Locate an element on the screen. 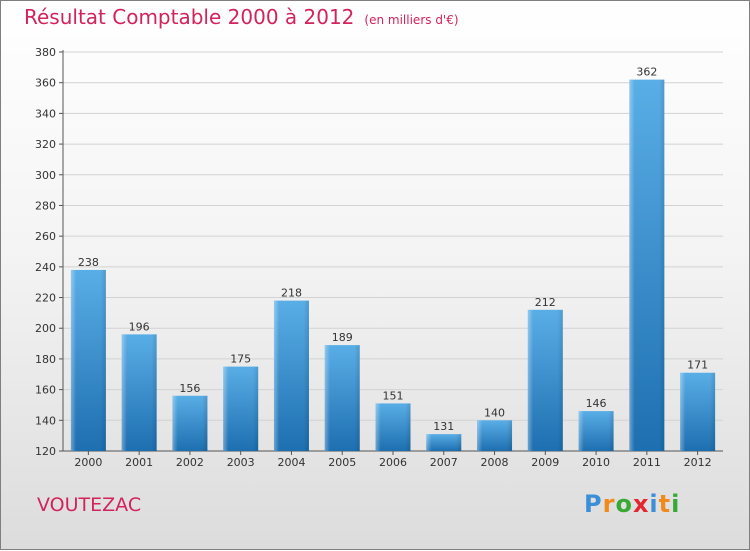  value-label-2009: 212 is located at coordinates (545, 302).